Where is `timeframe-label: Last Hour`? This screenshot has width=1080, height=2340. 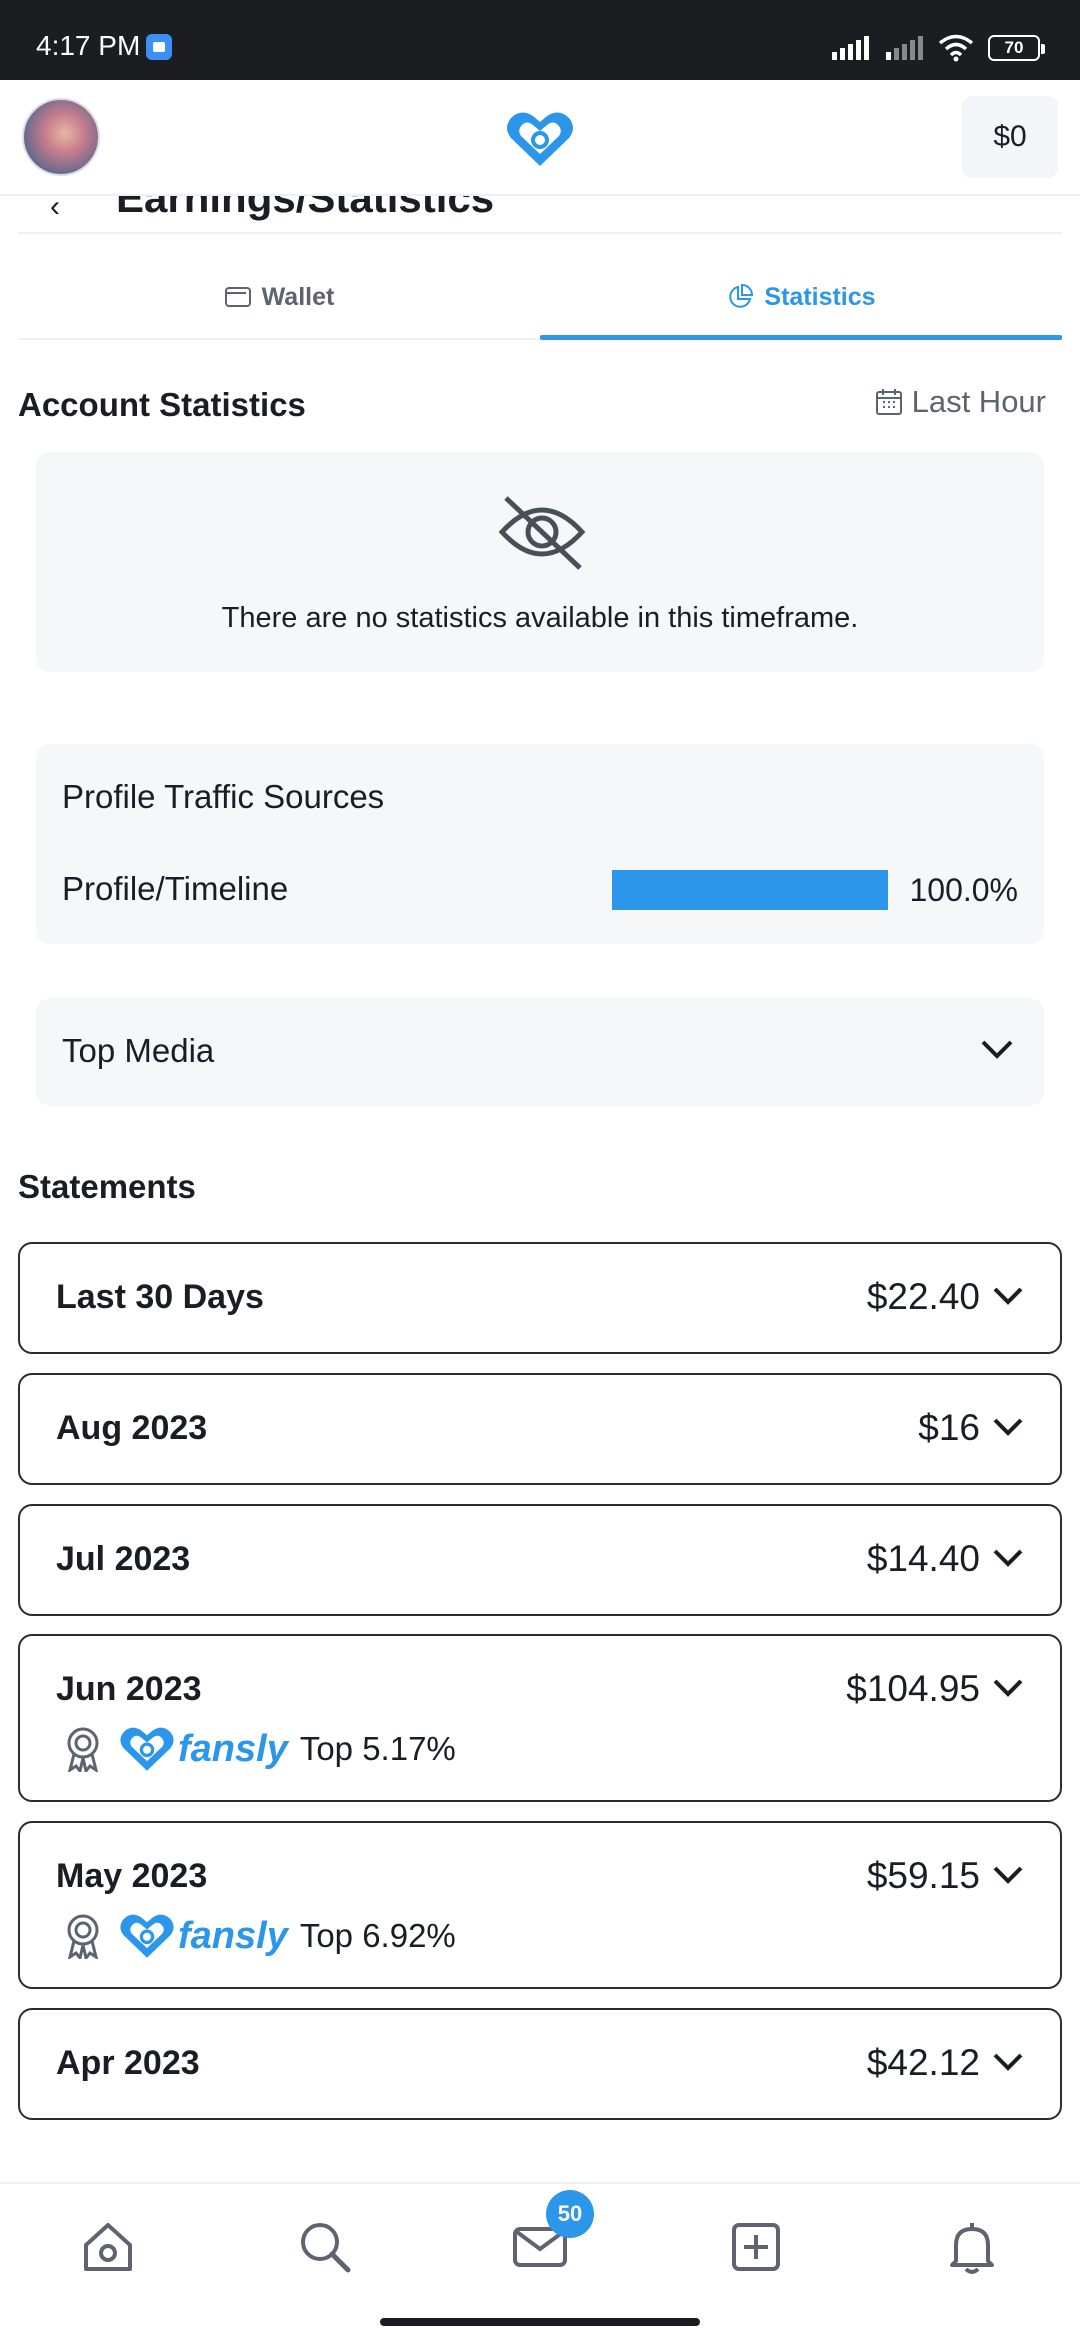
timeframe-label: Last Hour is located at coordinates (978, 401).